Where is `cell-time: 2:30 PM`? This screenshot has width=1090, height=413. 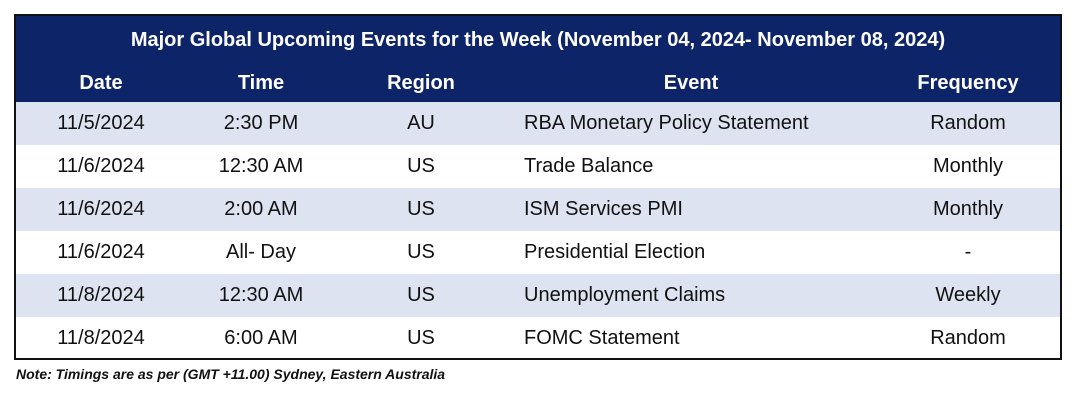 cell-time: 2:30 PM is located at coordinates (261, 123).